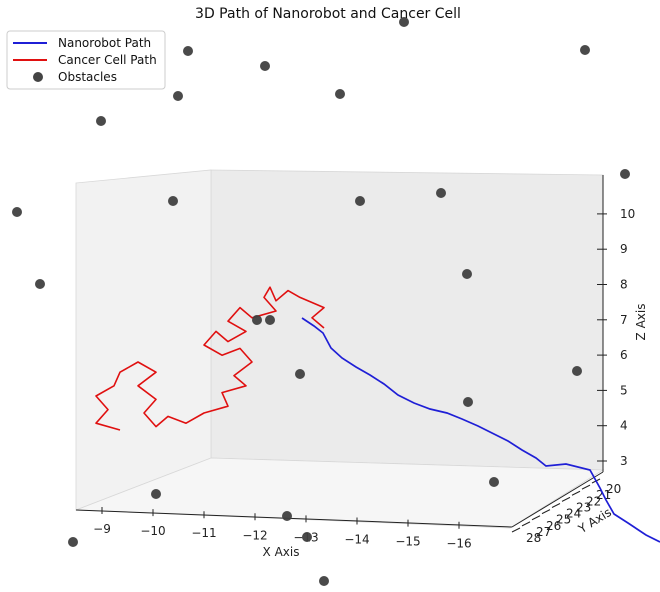 The image size is (660, 592). What do you see at coordinates (458, 544) in the screenshot?
I see `x-tick-label: −16` at bounding box center [458, 544].